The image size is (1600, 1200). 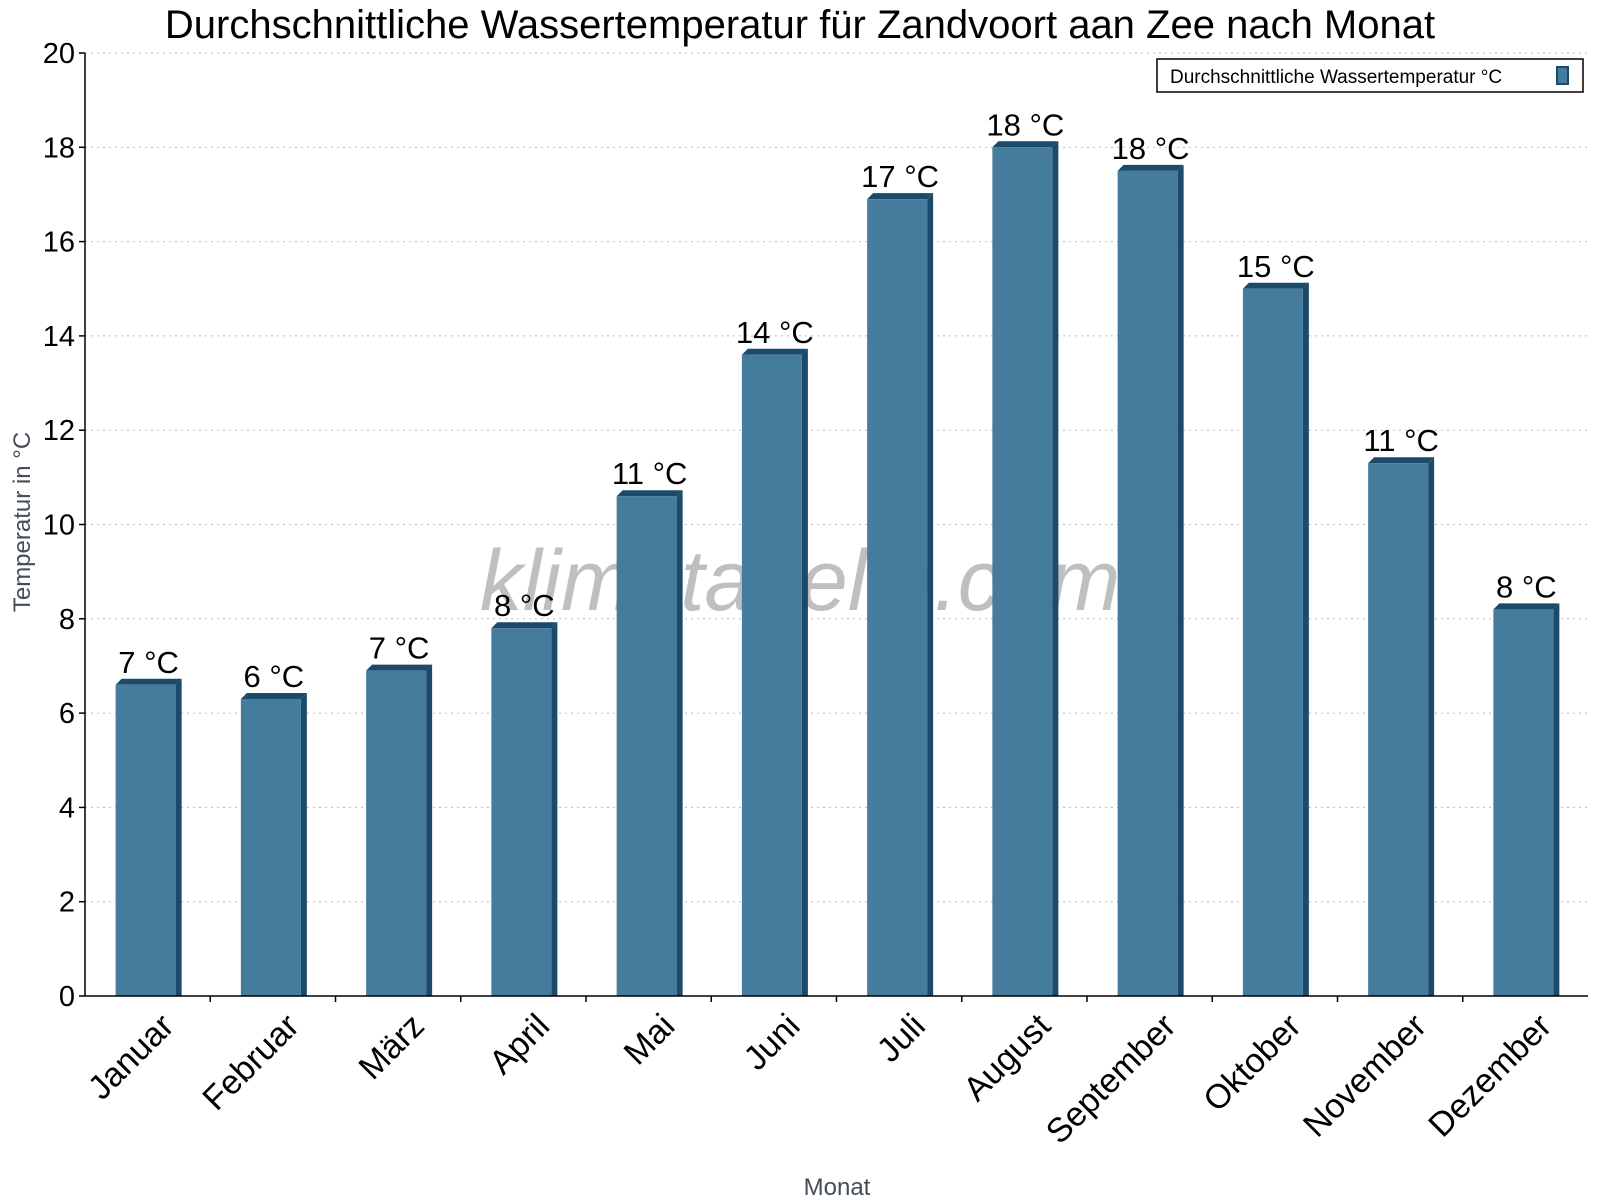 I want to click on y-tick-label: 6, so click(x=67, y=714).